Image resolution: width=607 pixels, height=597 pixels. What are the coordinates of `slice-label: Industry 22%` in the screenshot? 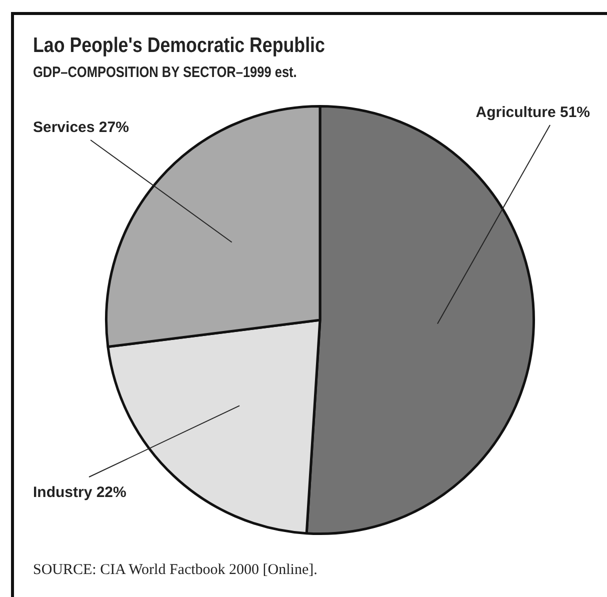 It's located at (79, 492).